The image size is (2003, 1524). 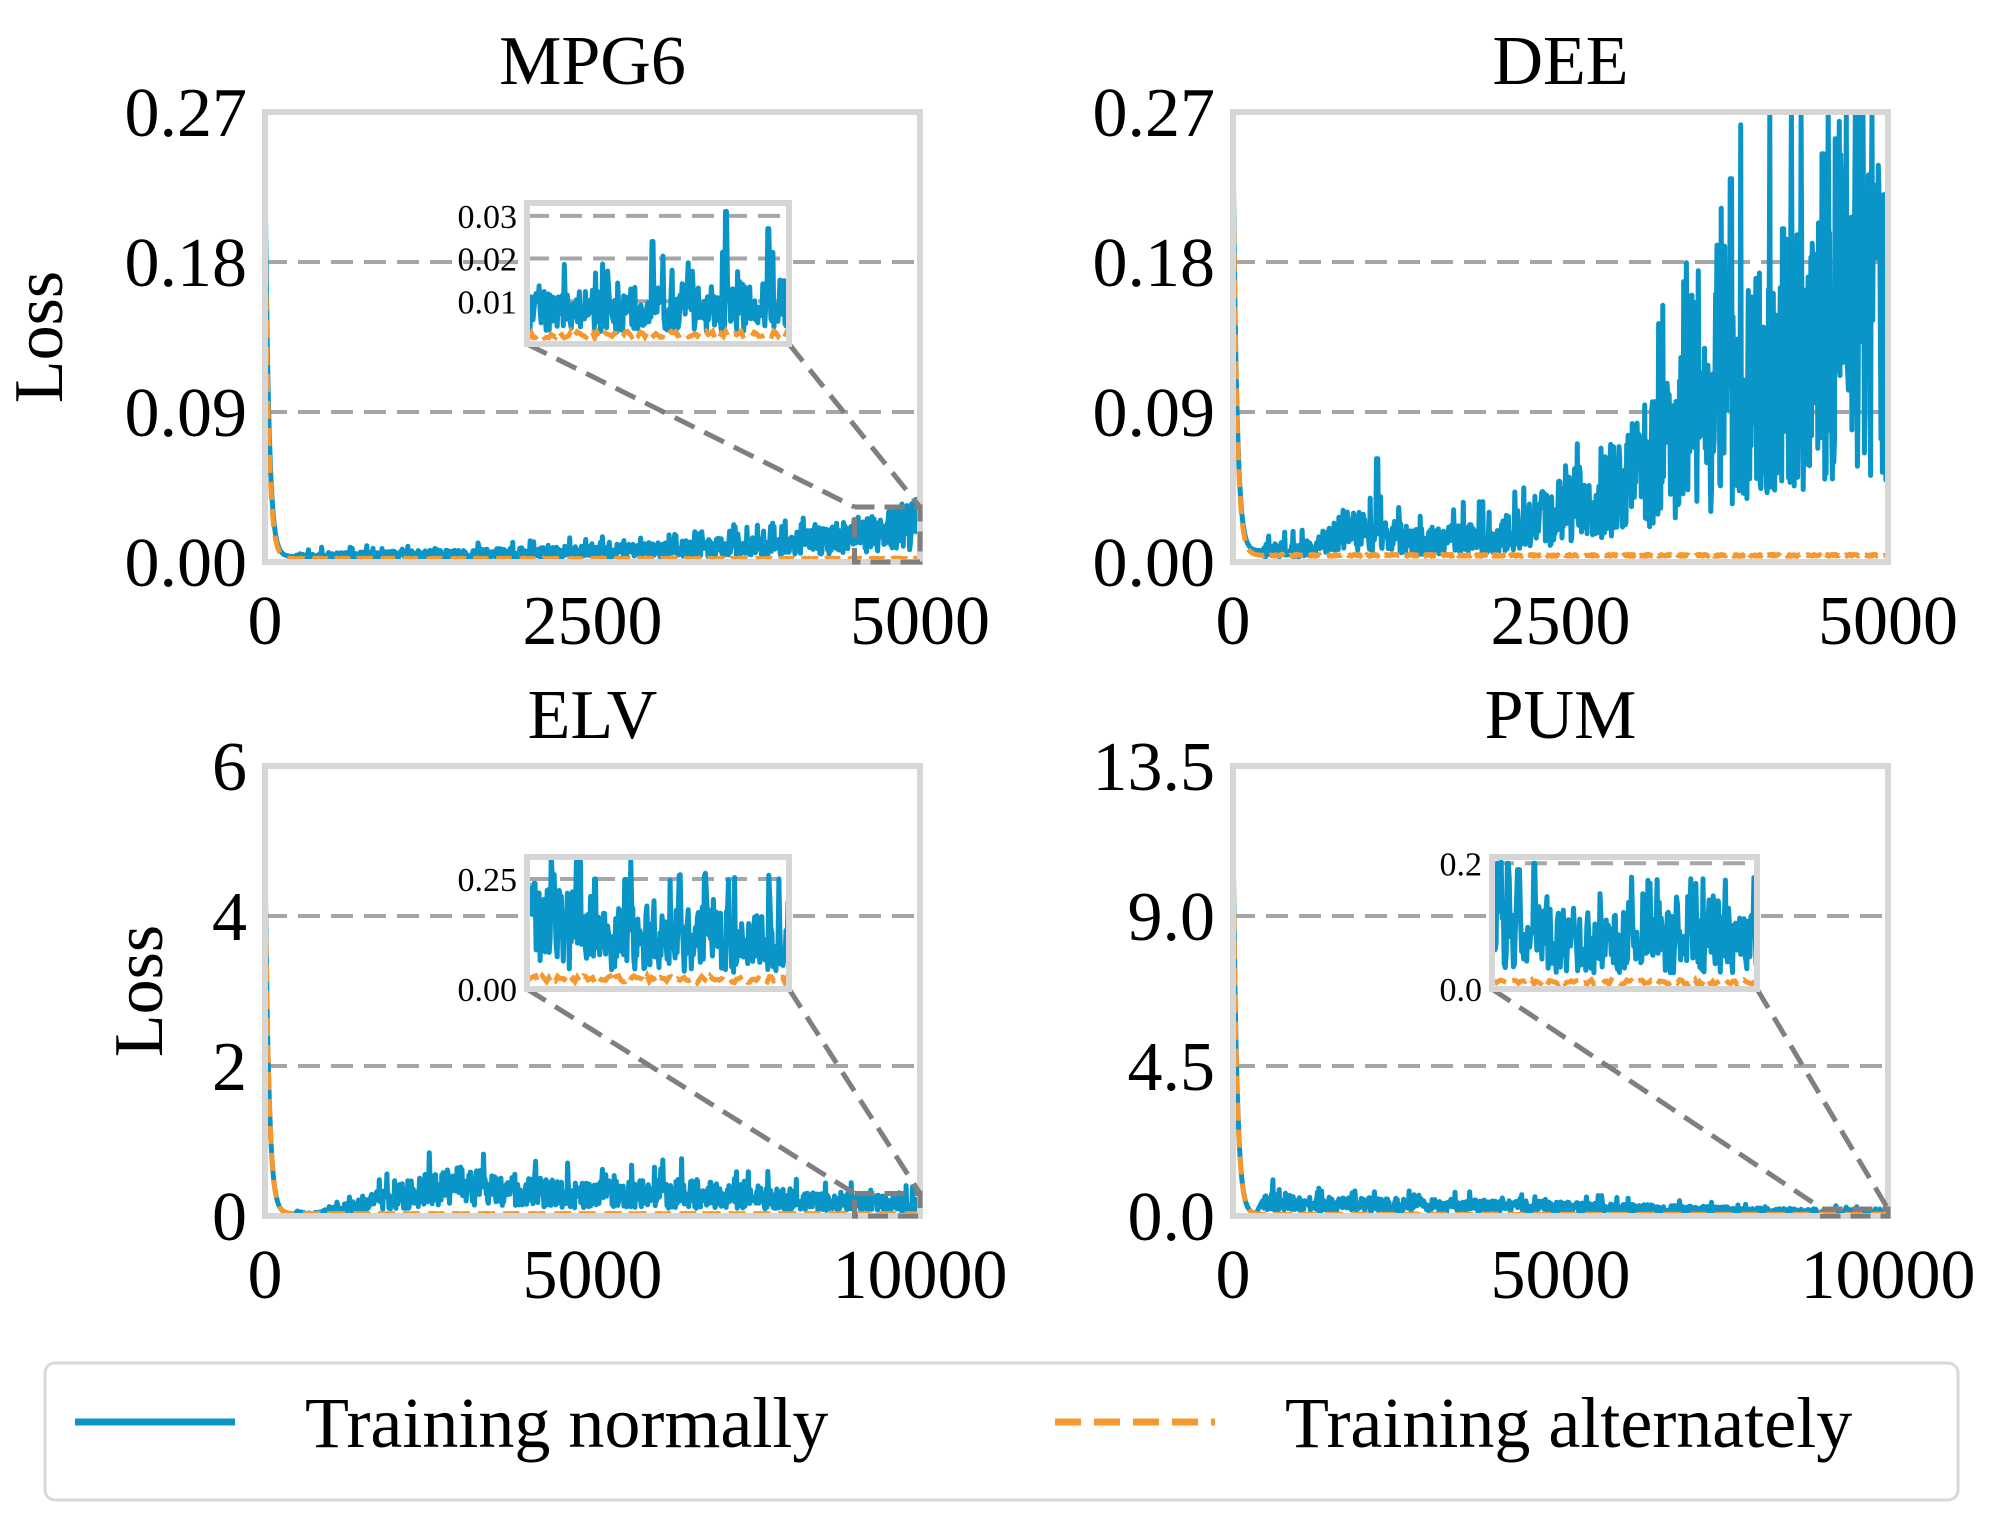 I want to click on plot-area, so click(x=1560, y=335).